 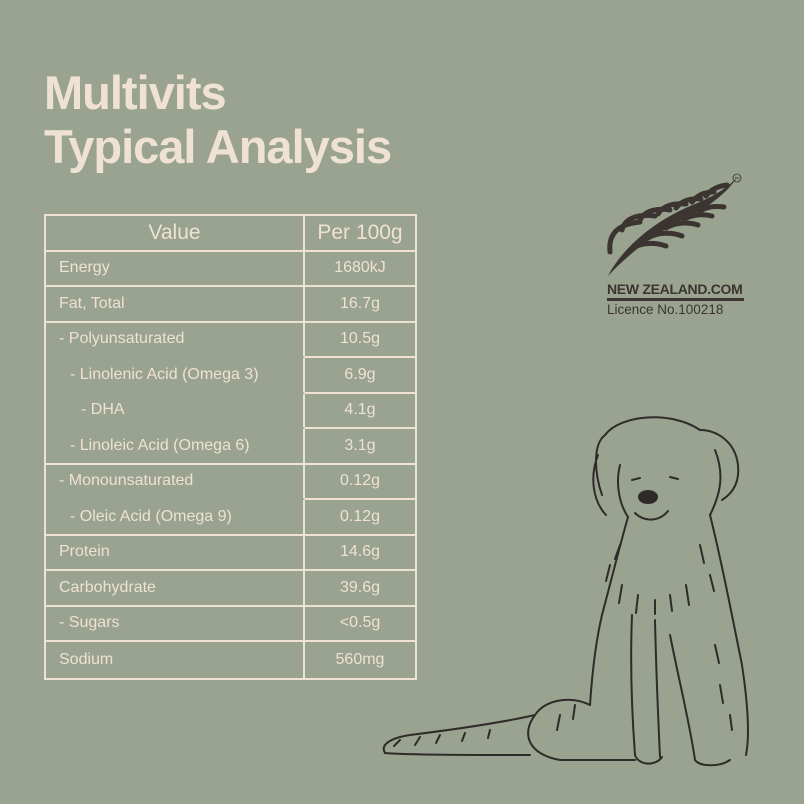 I want to click on table-row: - Linoleic Acid (Omega 6) 3.1g, so click(x=230, y=447).